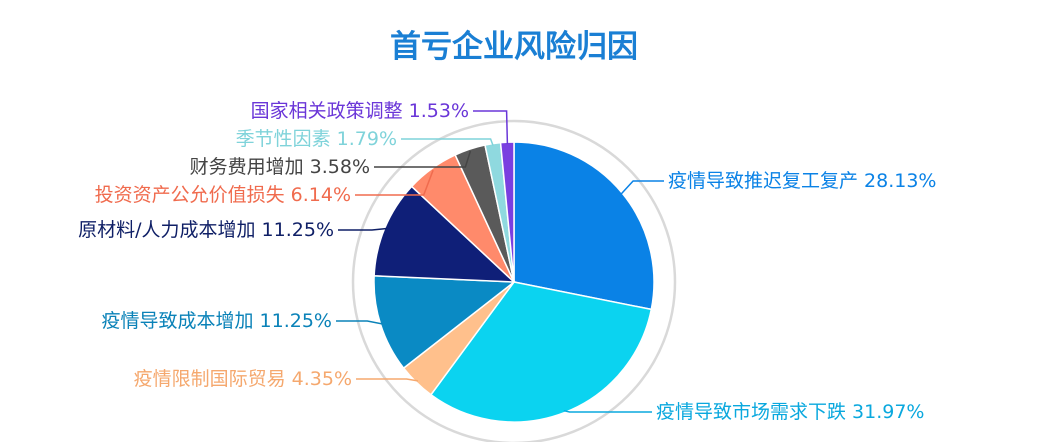  Describe the element at coordinates (217, 321) in the screenshot. I see `slice-label: 疫情导致成本增加 11.25%` at that location.